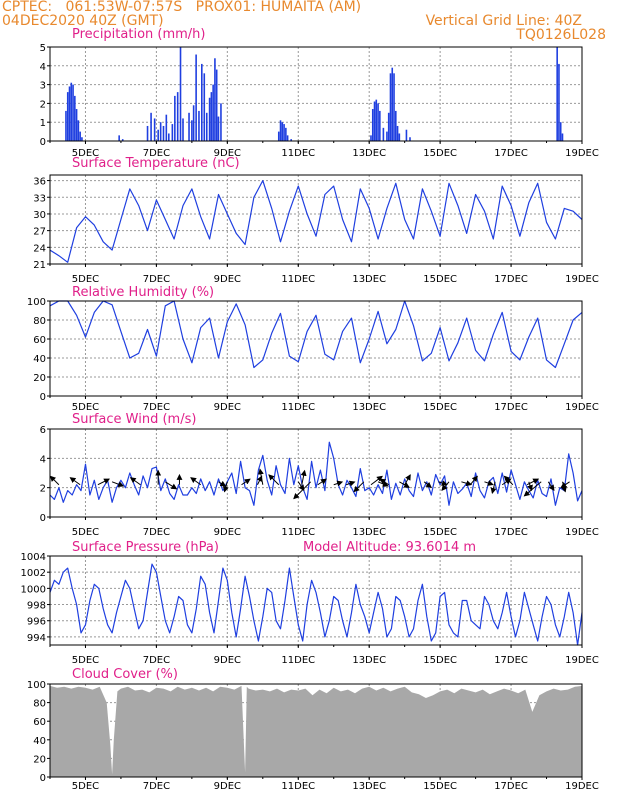  What do you see at coordinates (43, 48) in the screenshot?
I see `y-tick-label: 5` at bounding box center [43, 48].